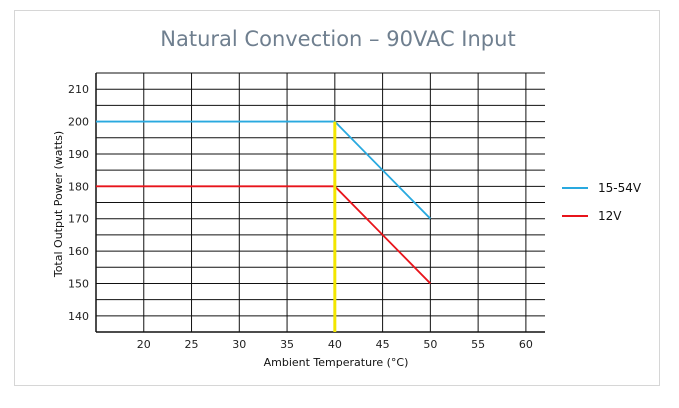 The width and height of the screenshot is (679, 408). What do you see at coordinates (78, 154) in the screenshot?
I see `y-tick-label: 190` at bounding box center [78, 154].